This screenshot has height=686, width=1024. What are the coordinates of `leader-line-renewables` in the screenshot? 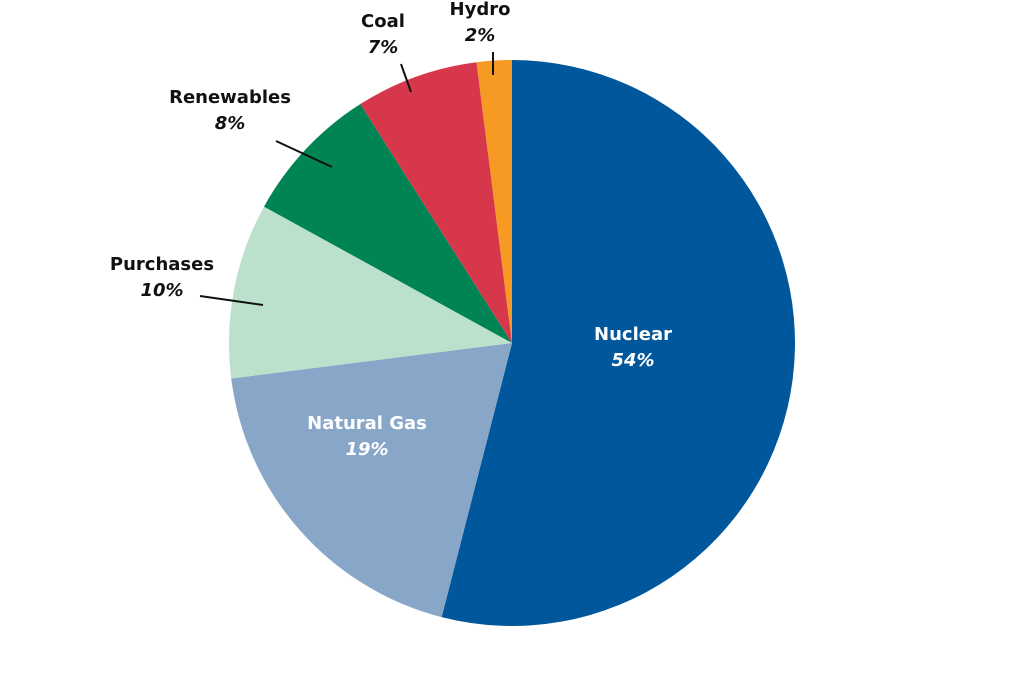 It's located at (304, 154).